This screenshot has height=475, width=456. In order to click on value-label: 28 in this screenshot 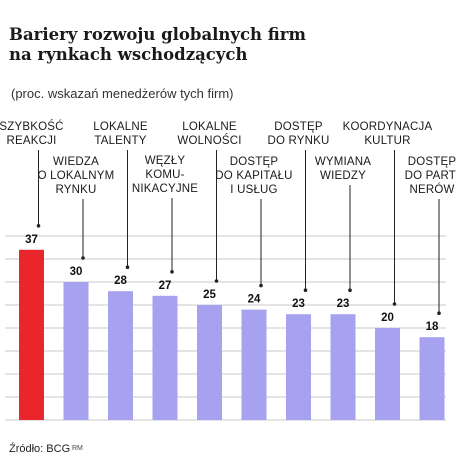, I will do `click(120, 281)`.